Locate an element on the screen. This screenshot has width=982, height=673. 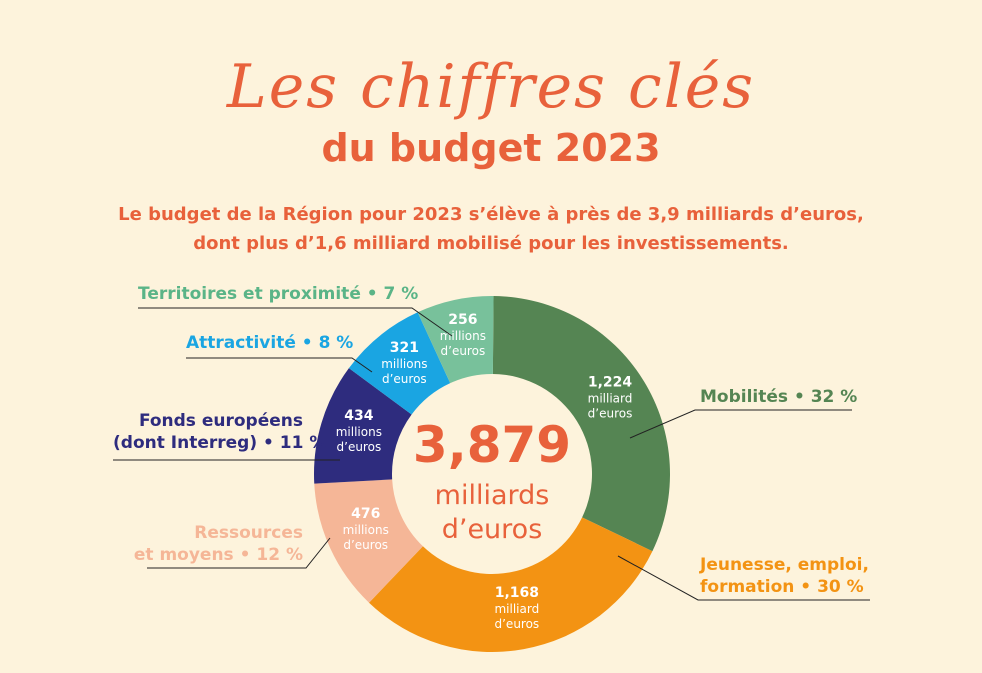
legend-ressources: Ressources et moyens • 12 % is located at coordinates (208, 544).